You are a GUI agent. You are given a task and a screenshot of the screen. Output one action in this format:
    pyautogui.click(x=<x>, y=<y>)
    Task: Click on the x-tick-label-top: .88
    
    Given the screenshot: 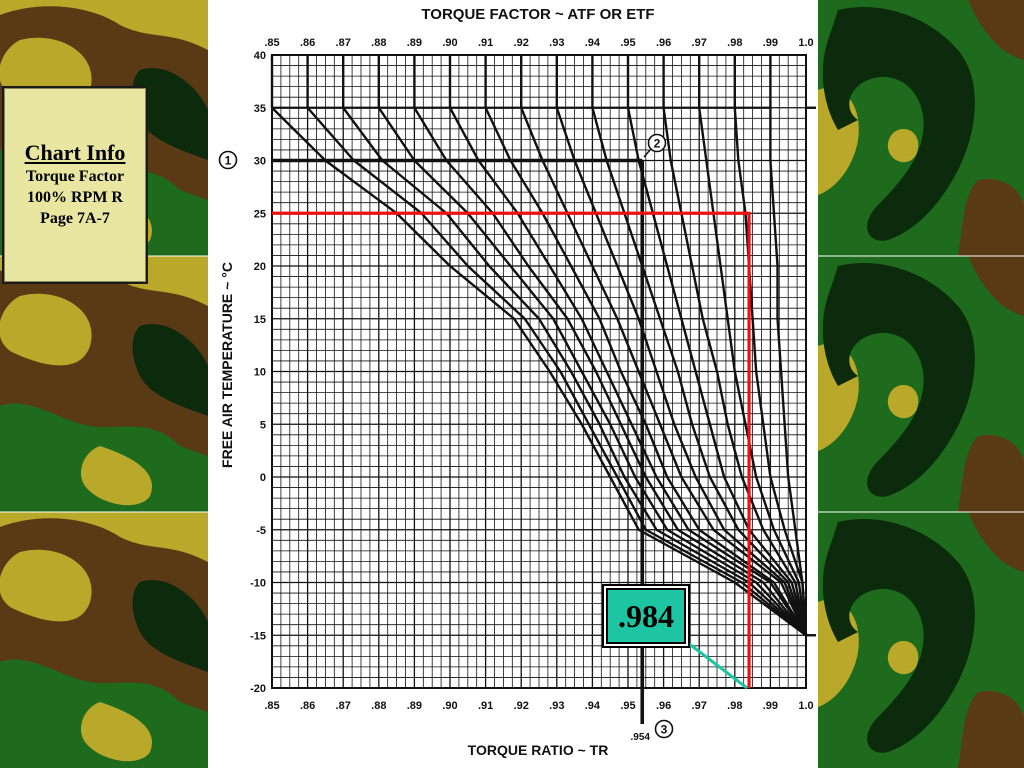 What is the action you would take?
    pyautogui.click(x=378, y=43)
    